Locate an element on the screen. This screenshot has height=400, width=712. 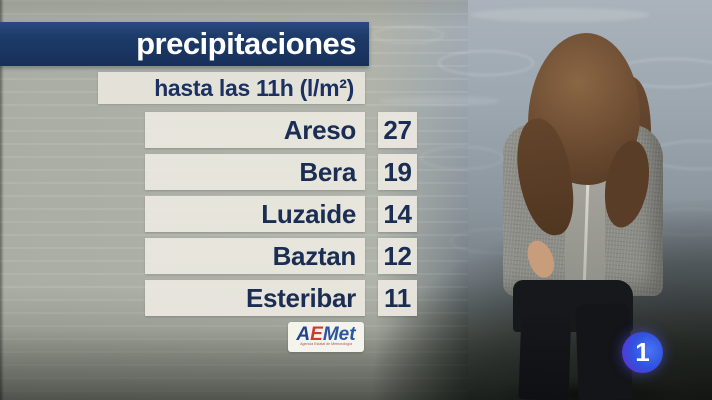
aemet-letter-a: A is located at coordinates (303, 334).